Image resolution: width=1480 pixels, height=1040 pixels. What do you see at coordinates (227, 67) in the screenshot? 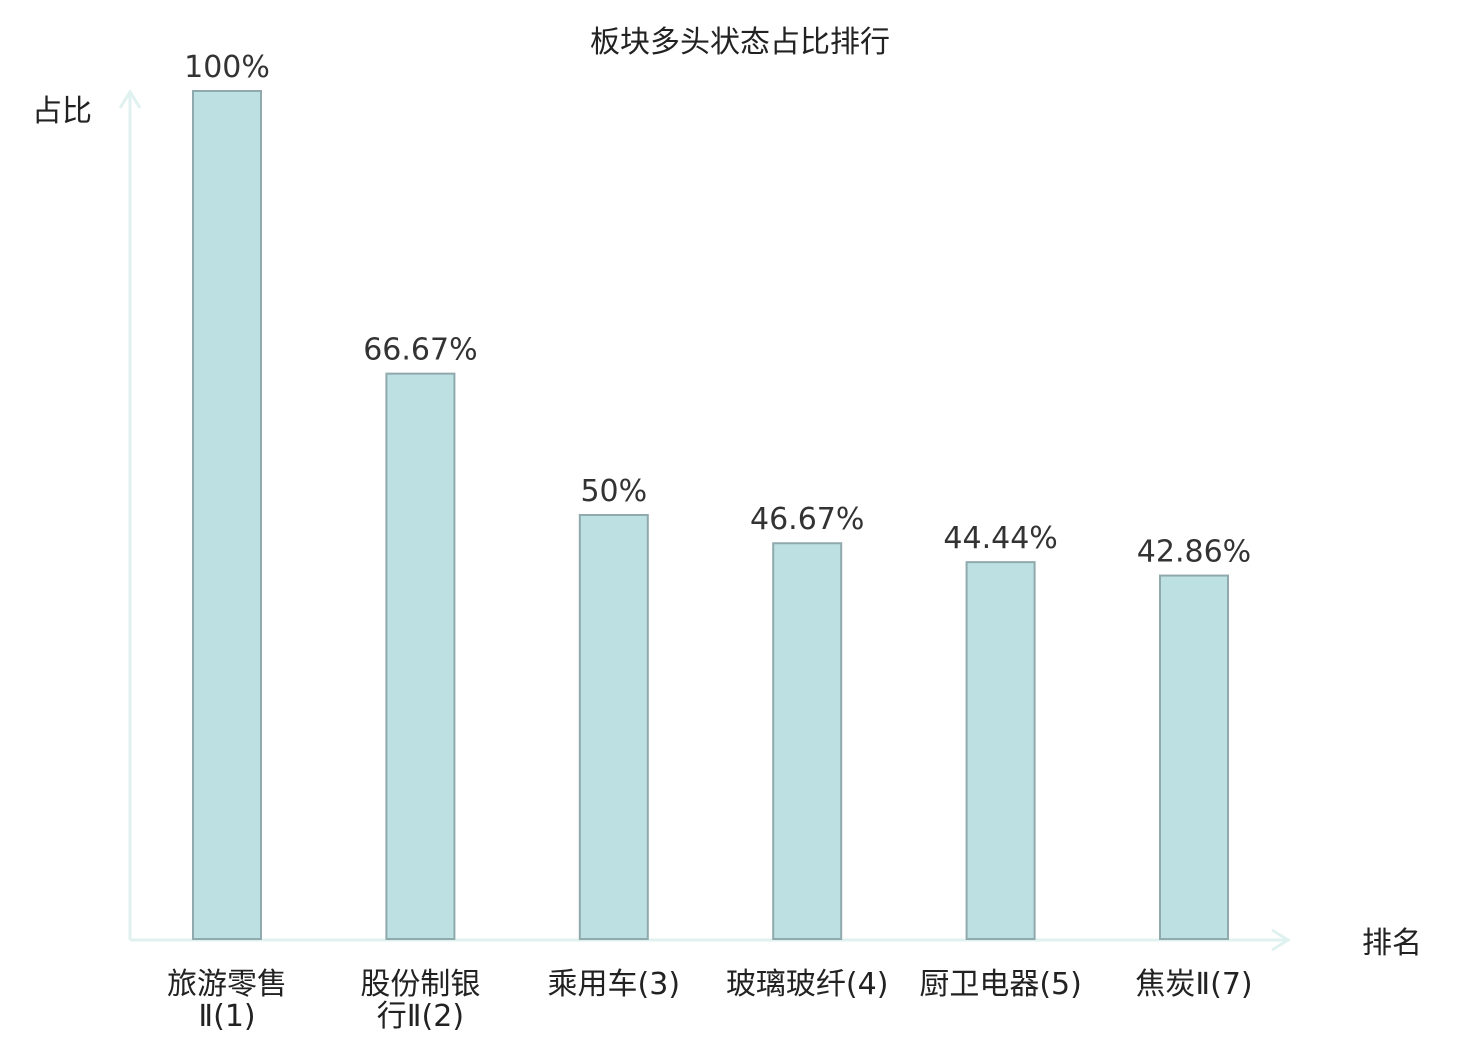
I see `bar-value-label: 100%` at bounding box center [227, 67].